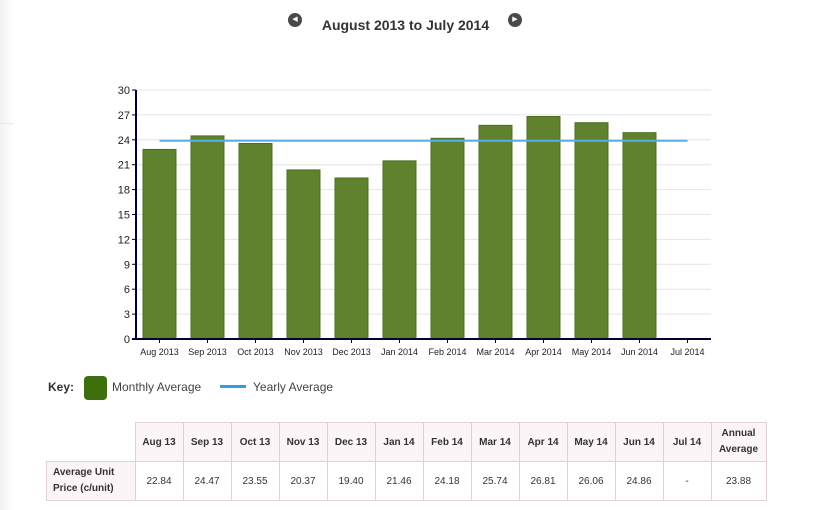 The image size is (831, 510). Describe the element at coordinates (405, 25) in the screenshot. I see `period-title: August 2013 to July 2014` at that location.